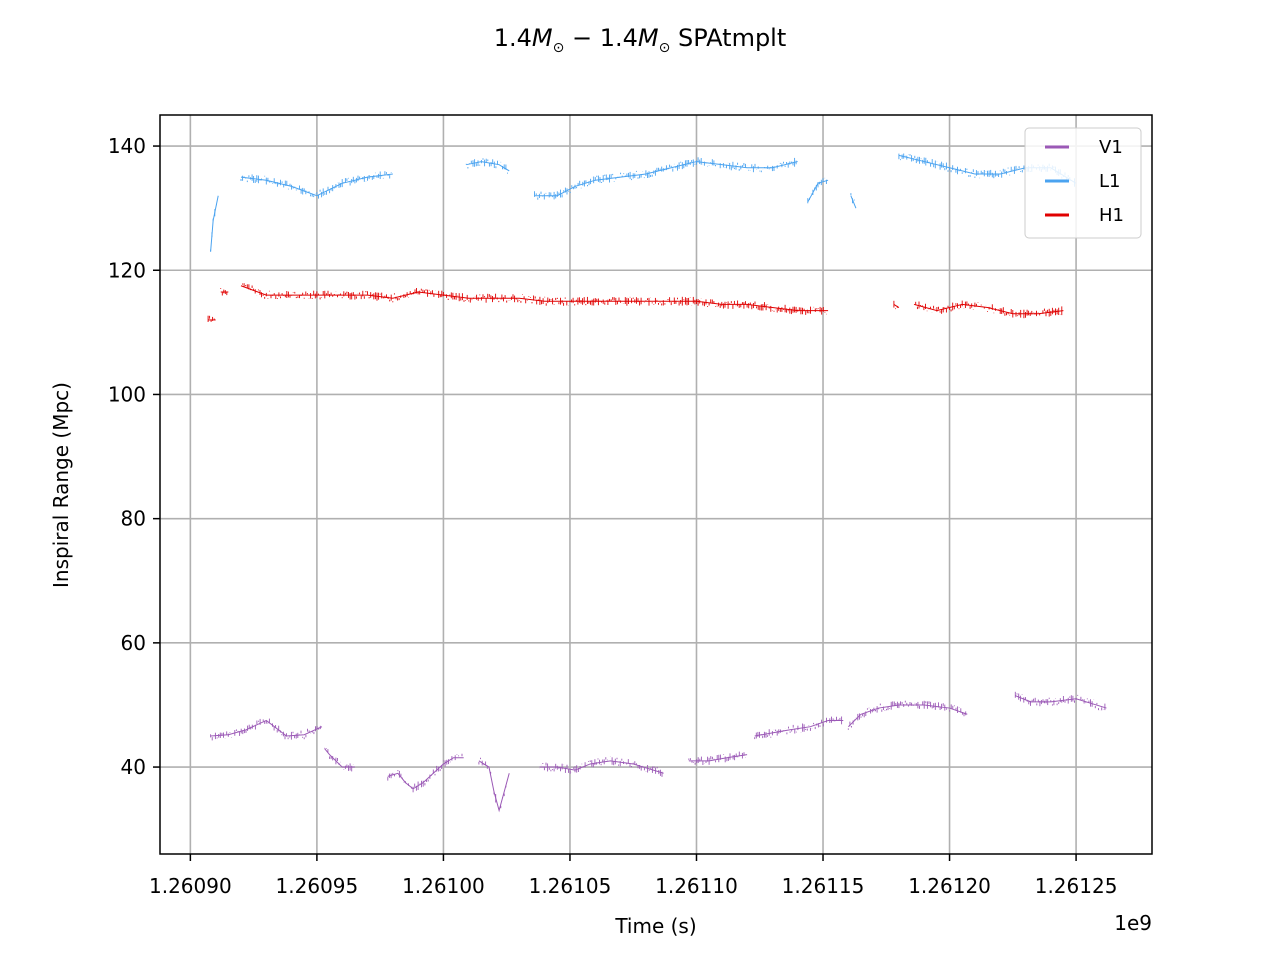  I want to click on x-tick-label: 1.26100, so click(443, 886).